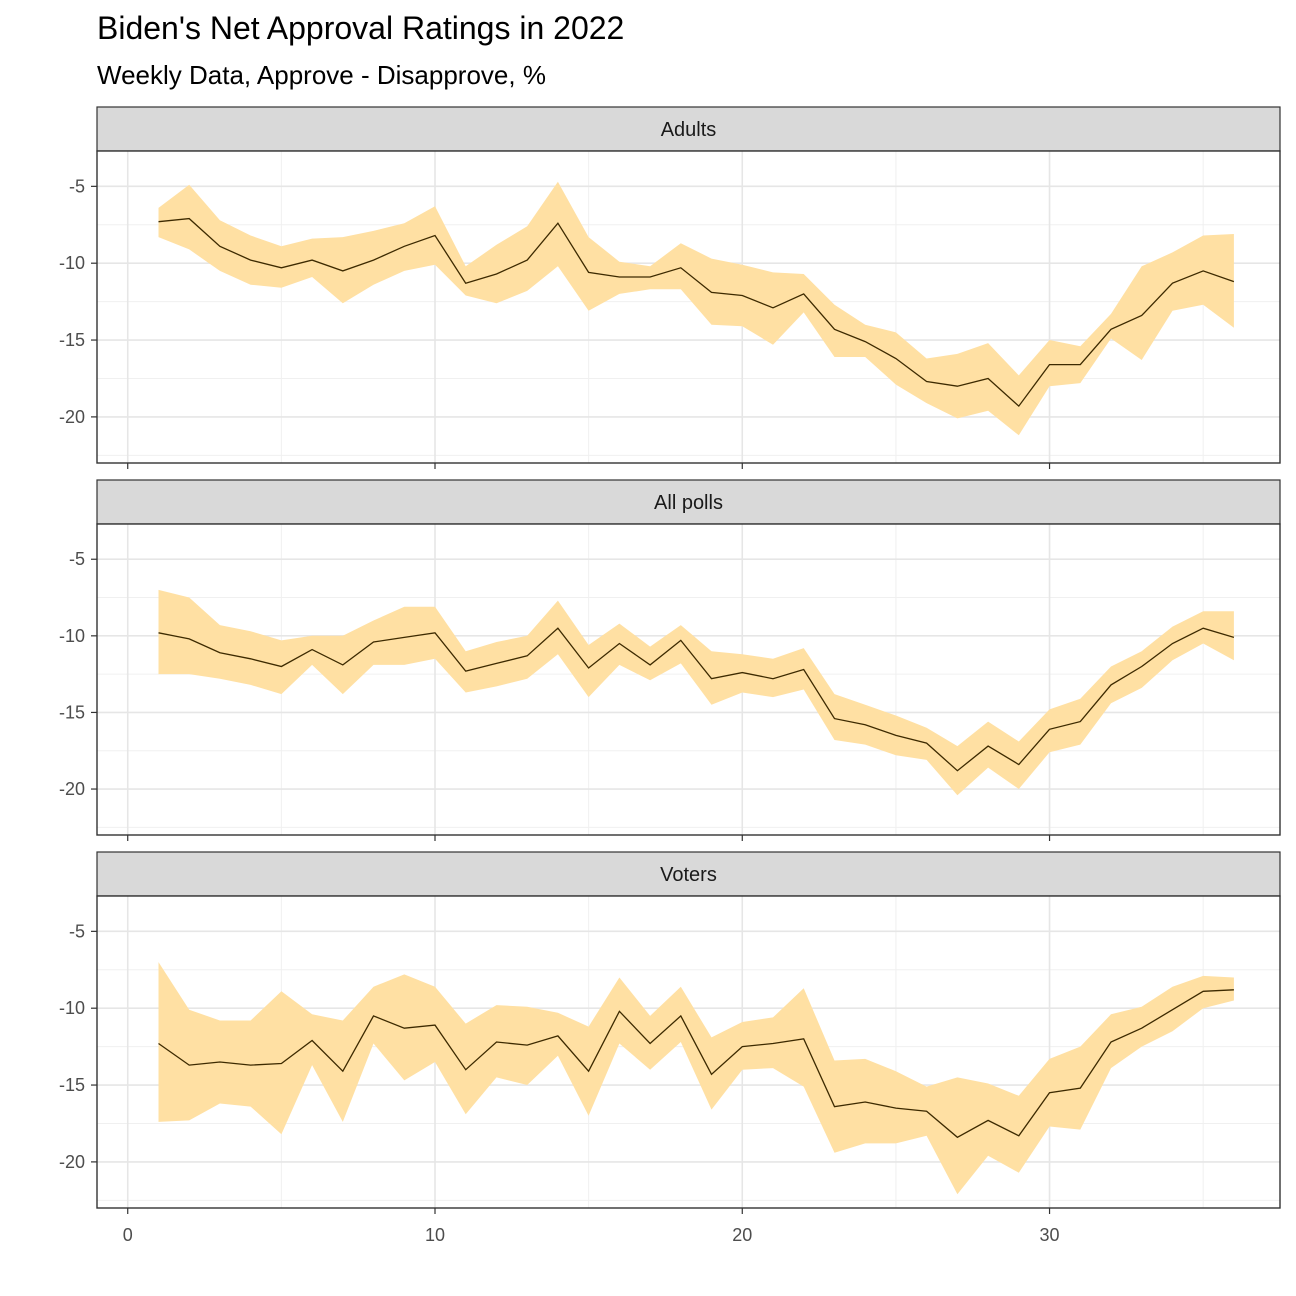 The image size is (1296, 1296). I want to click on strip-voters, so click(688, 874).